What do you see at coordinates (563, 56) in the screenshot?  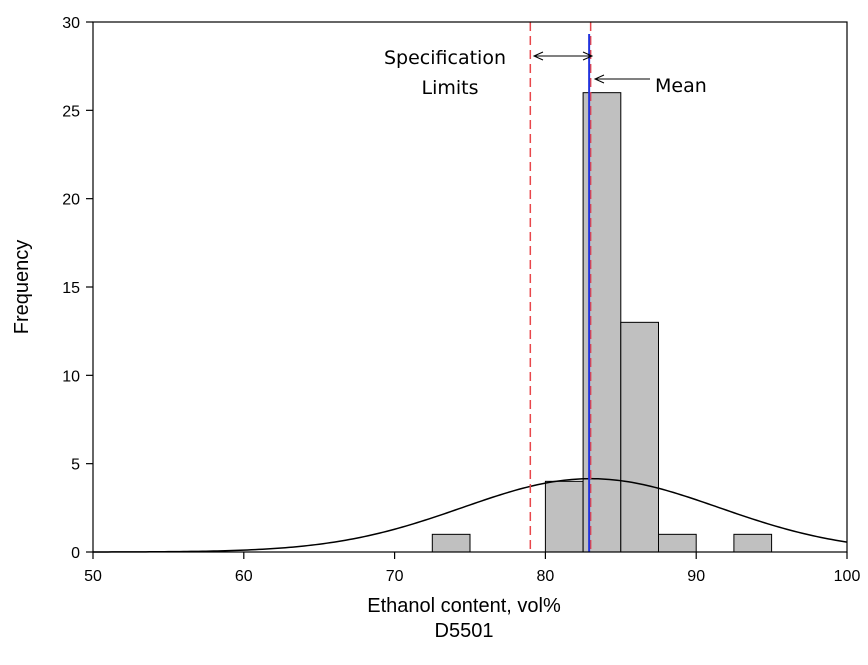 I see `spec-limits-double-arrow` at bounding box center [563, 56].